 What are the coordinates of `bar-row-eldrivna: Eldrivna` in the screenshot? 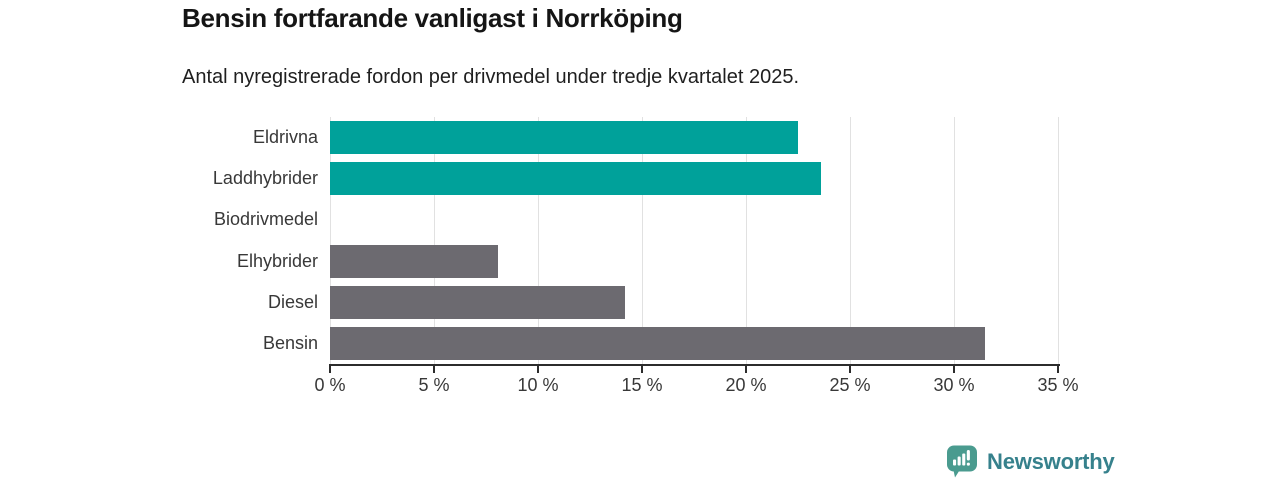 It's located at (655, 137).